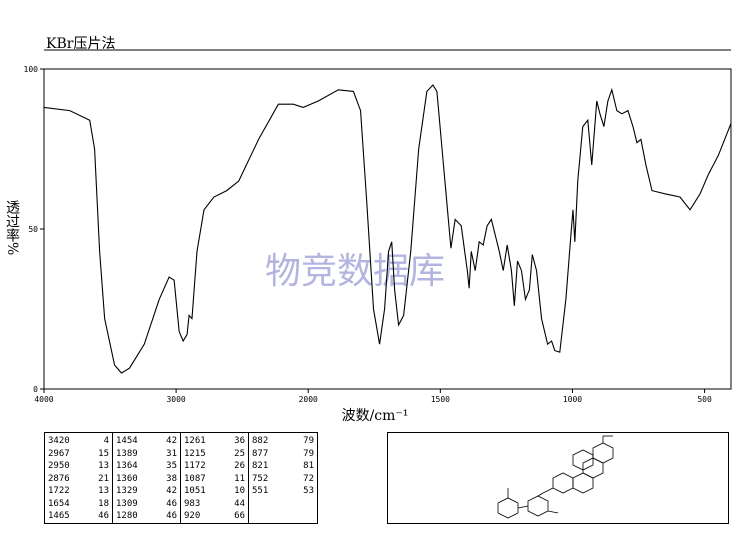 This screenshot has height=539, width=737. I want to click on peak-transmittance: 11, so click(239, 478).